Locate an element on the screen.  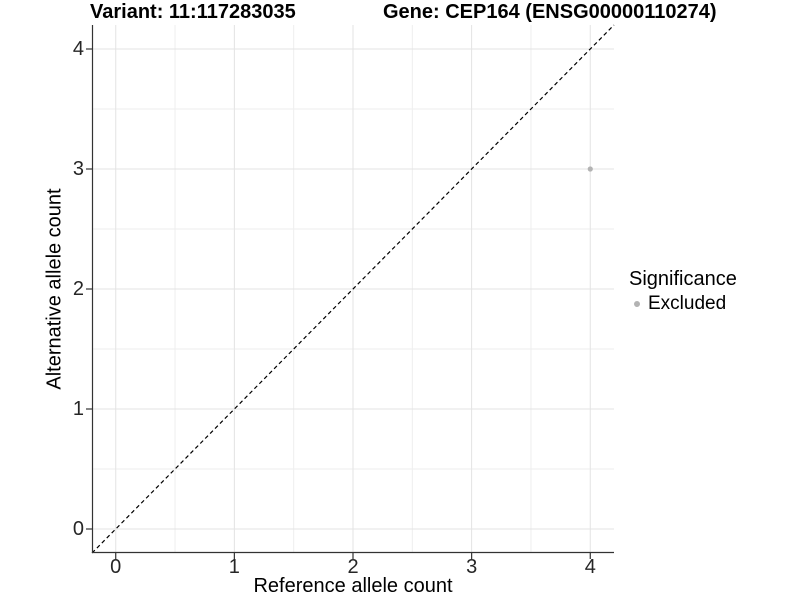
x-tick-label: 1 is located at coordinates (234, 567).